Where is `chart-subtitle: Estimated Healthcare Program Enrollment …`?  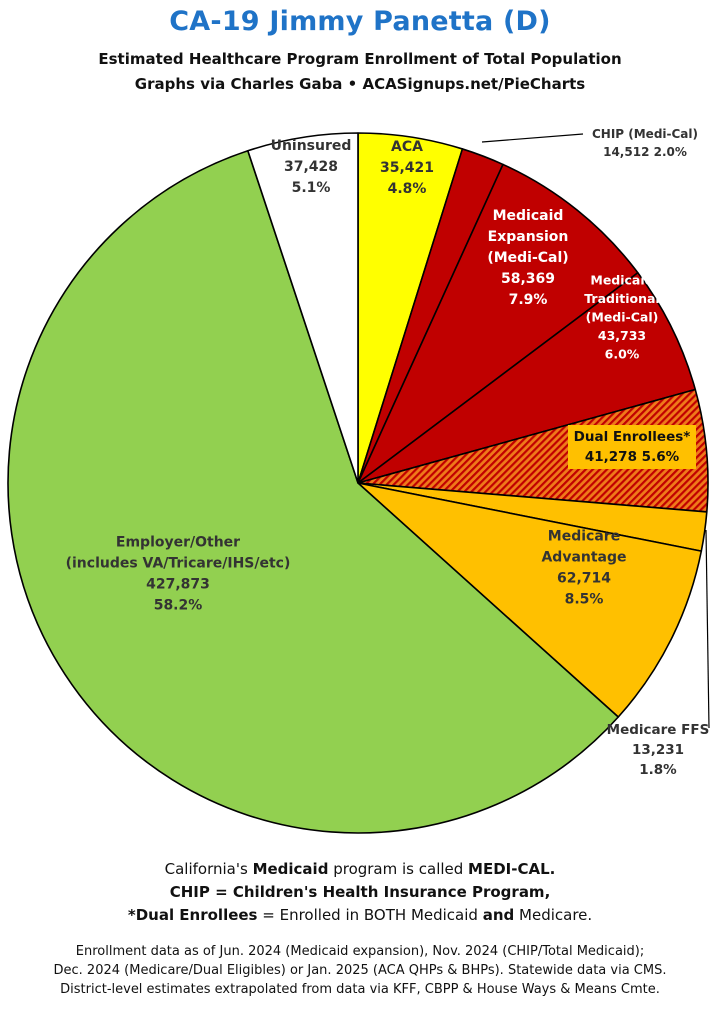 chart-subtitle: Estimated Healthcare Program Enrollment … is located at coordinates (360, 59).